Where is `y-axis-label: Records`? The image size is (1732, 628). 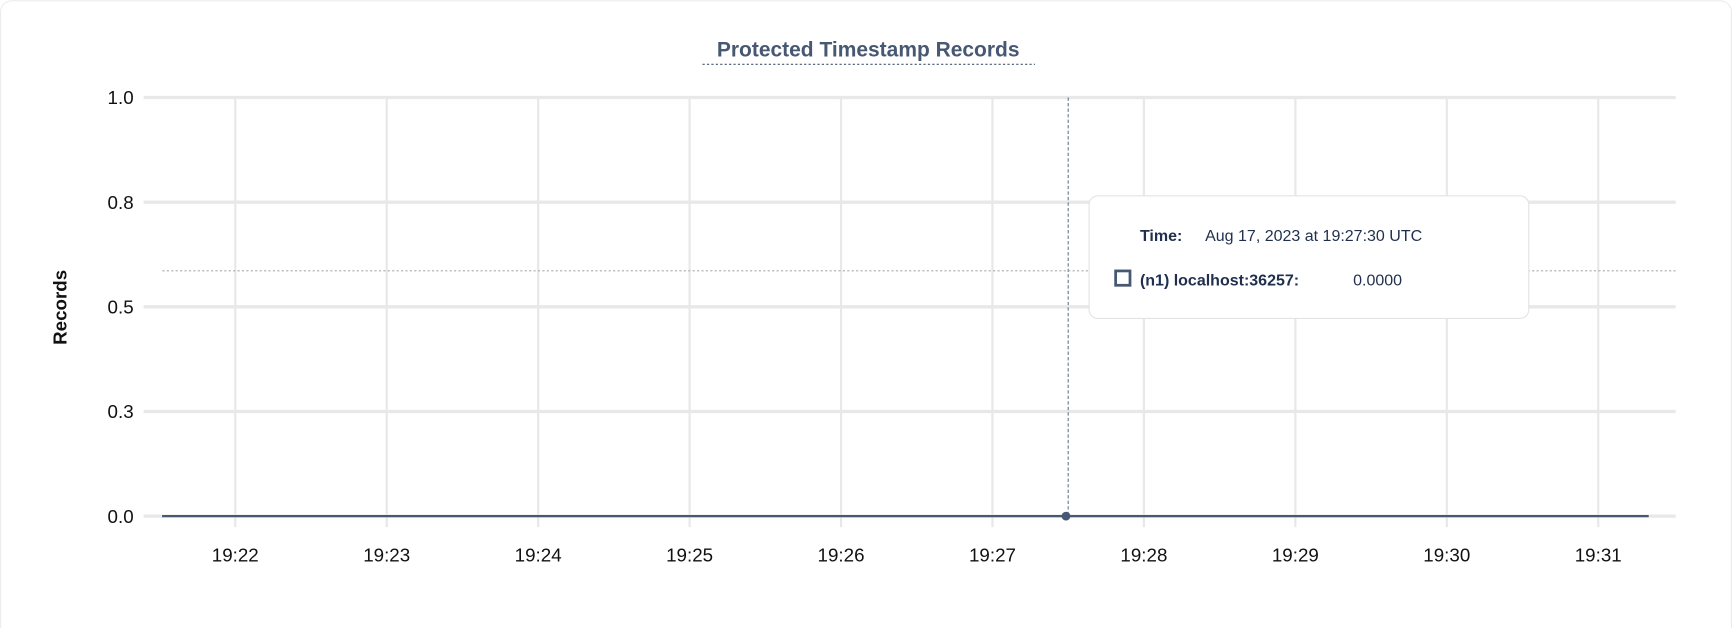 y-axis-label: Records is located at coordinates (59, 307).